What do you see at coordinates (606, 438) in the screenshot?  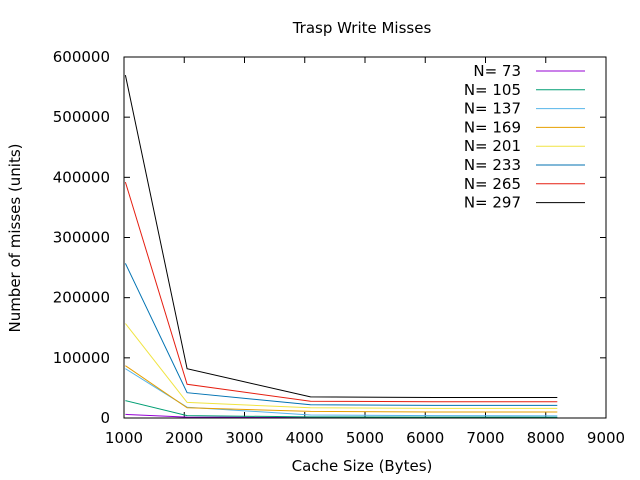 I see `x-tick-label: 9000` at bounding box center [606, 438].